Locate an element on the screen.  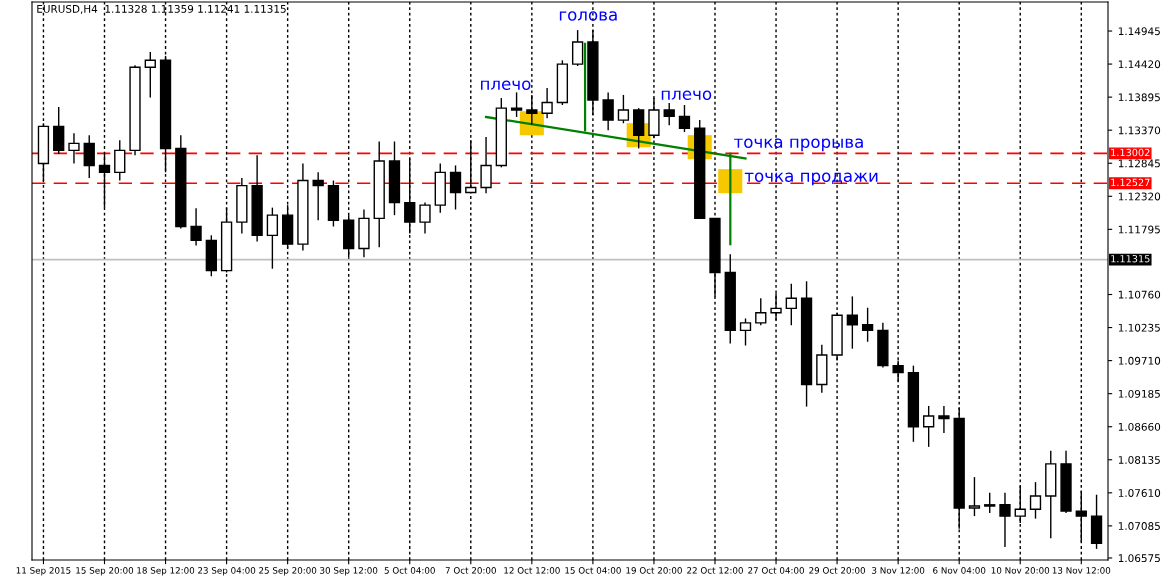
y-tick-label: 1.08660 is located at coordinates (1139, 426).